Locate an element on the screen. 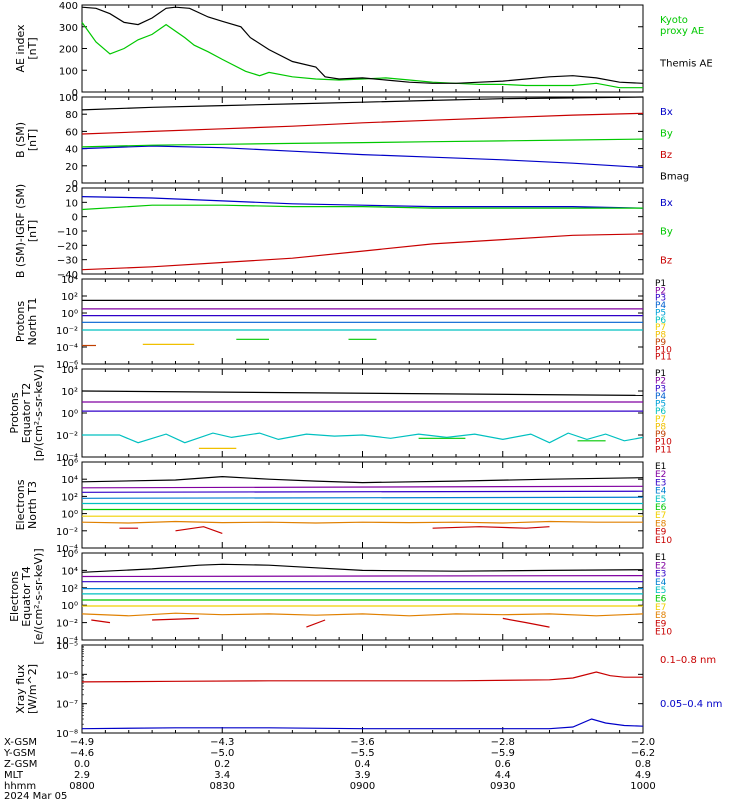 The height and width of the screenshot is (800, 750). series-line-e8 is located at coordinates (362, 522).